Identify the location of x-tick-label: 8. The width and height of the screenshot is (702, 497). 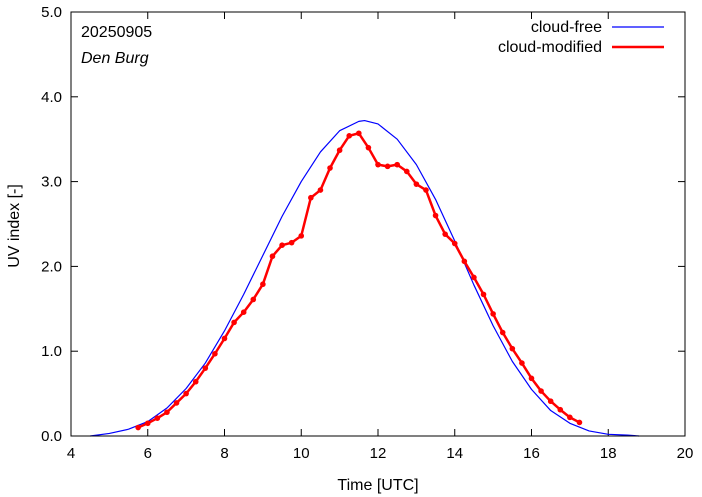
(224, 453).